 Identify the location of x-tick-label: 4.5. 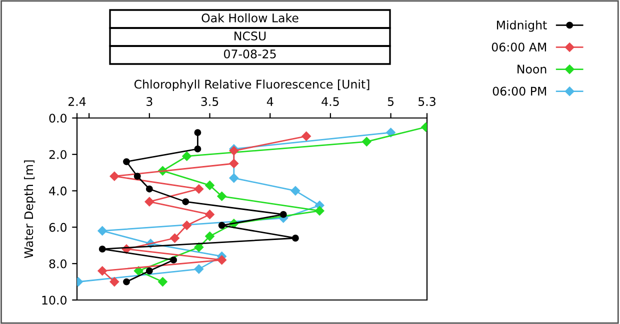
(330, 101).